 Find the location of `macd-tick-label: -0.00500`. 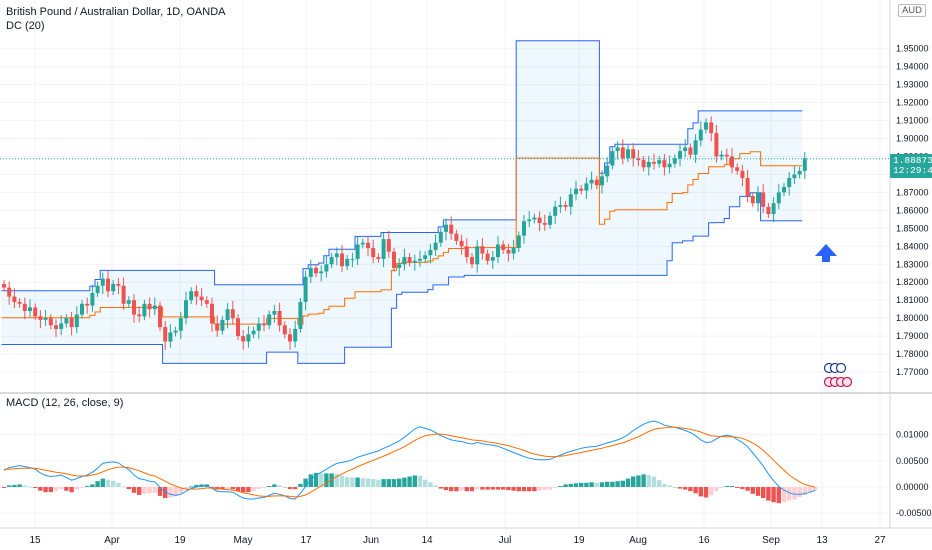

macd-tick-label: -0.00500 is located at coordinates (914, 513).